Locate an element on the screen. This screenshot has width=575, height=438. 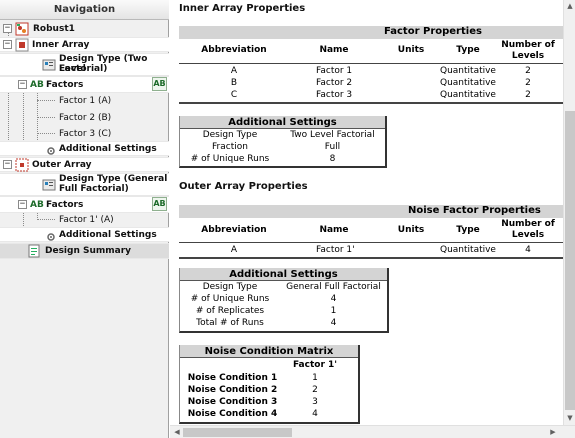
vertical-scroll-thumb is located at coordinates (570, 260).